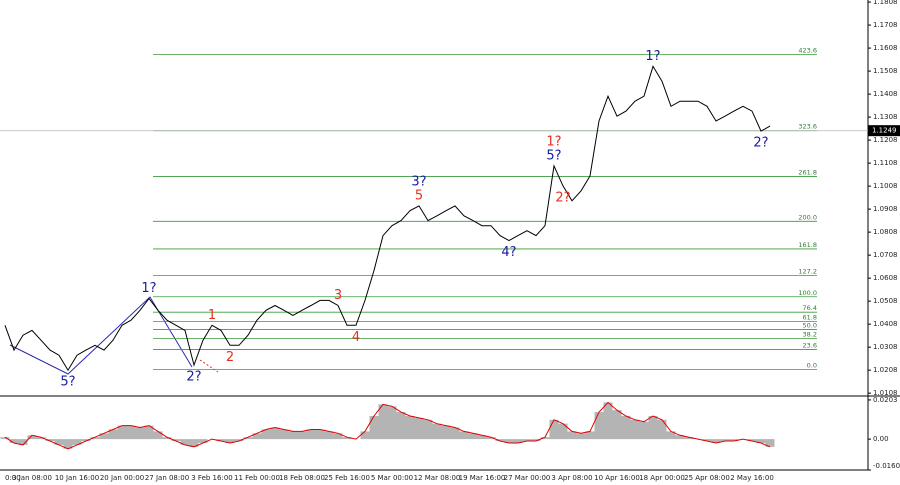 The width and height of the screenshot is (900, 485). I want to click on y-tick-label: 1.0508, so click(885, 301).